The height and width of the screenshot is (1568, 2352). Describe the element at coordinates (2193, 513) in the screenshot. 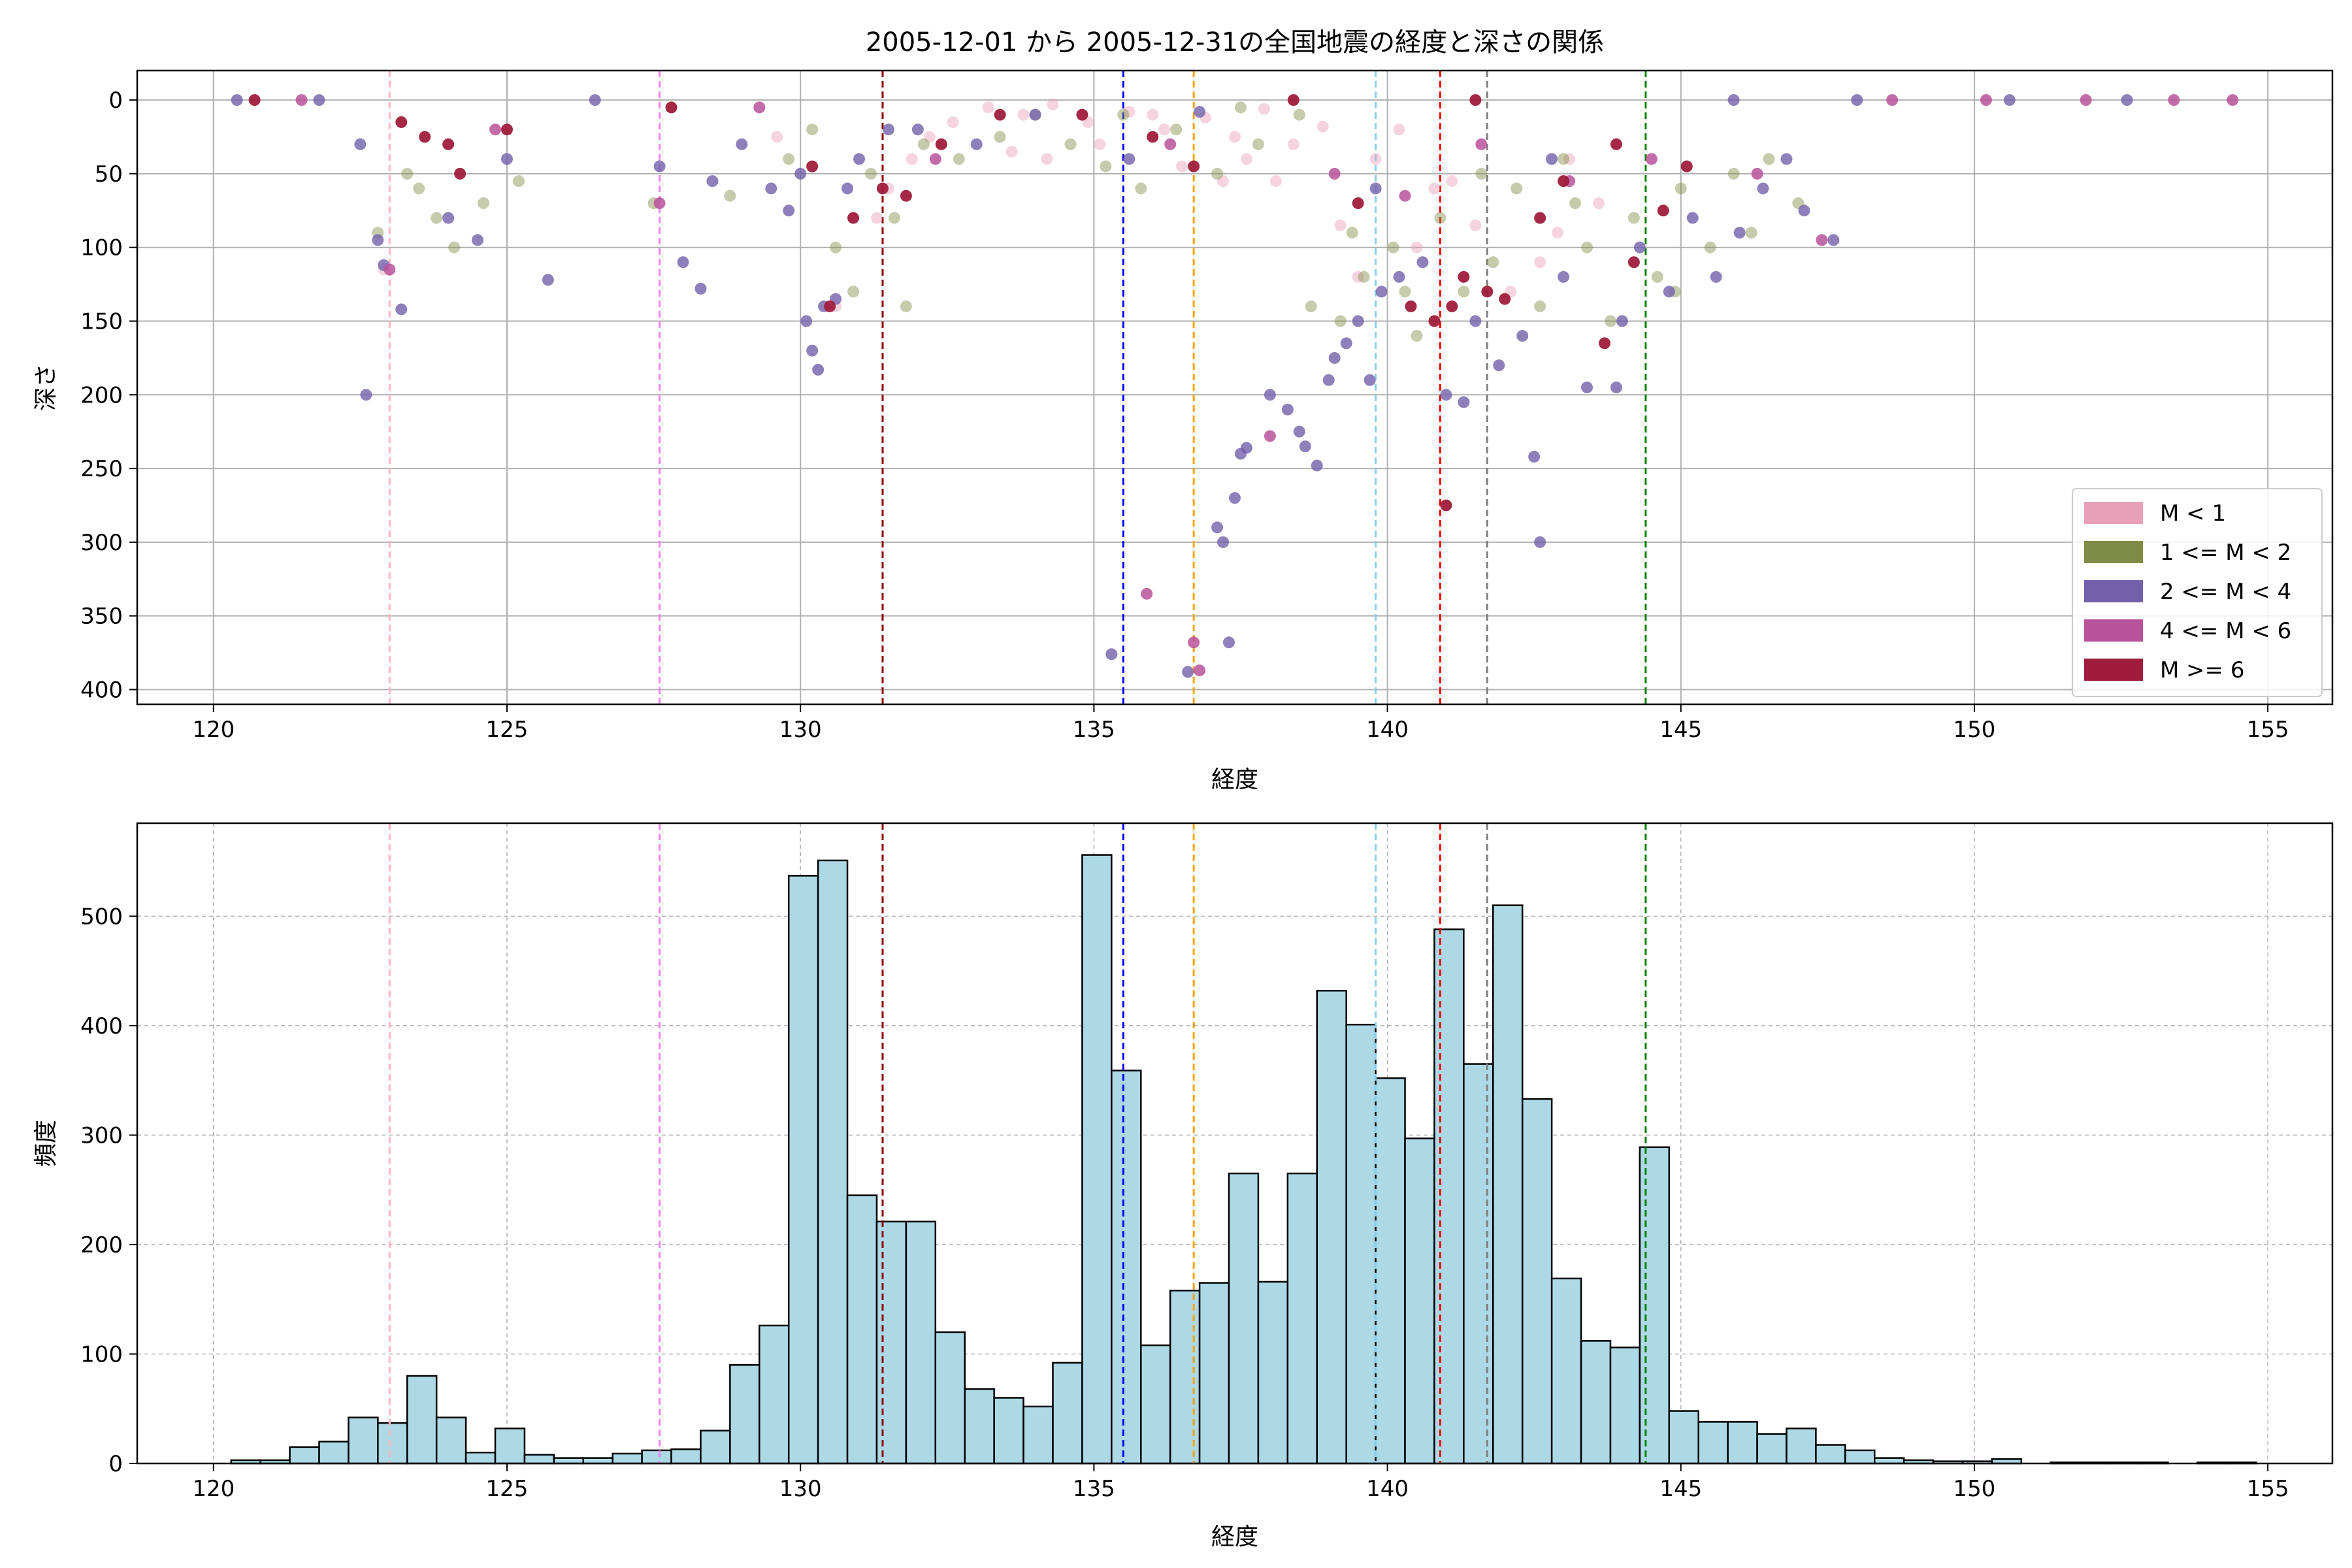

I see `legend-label-0: M < 1` at that location.